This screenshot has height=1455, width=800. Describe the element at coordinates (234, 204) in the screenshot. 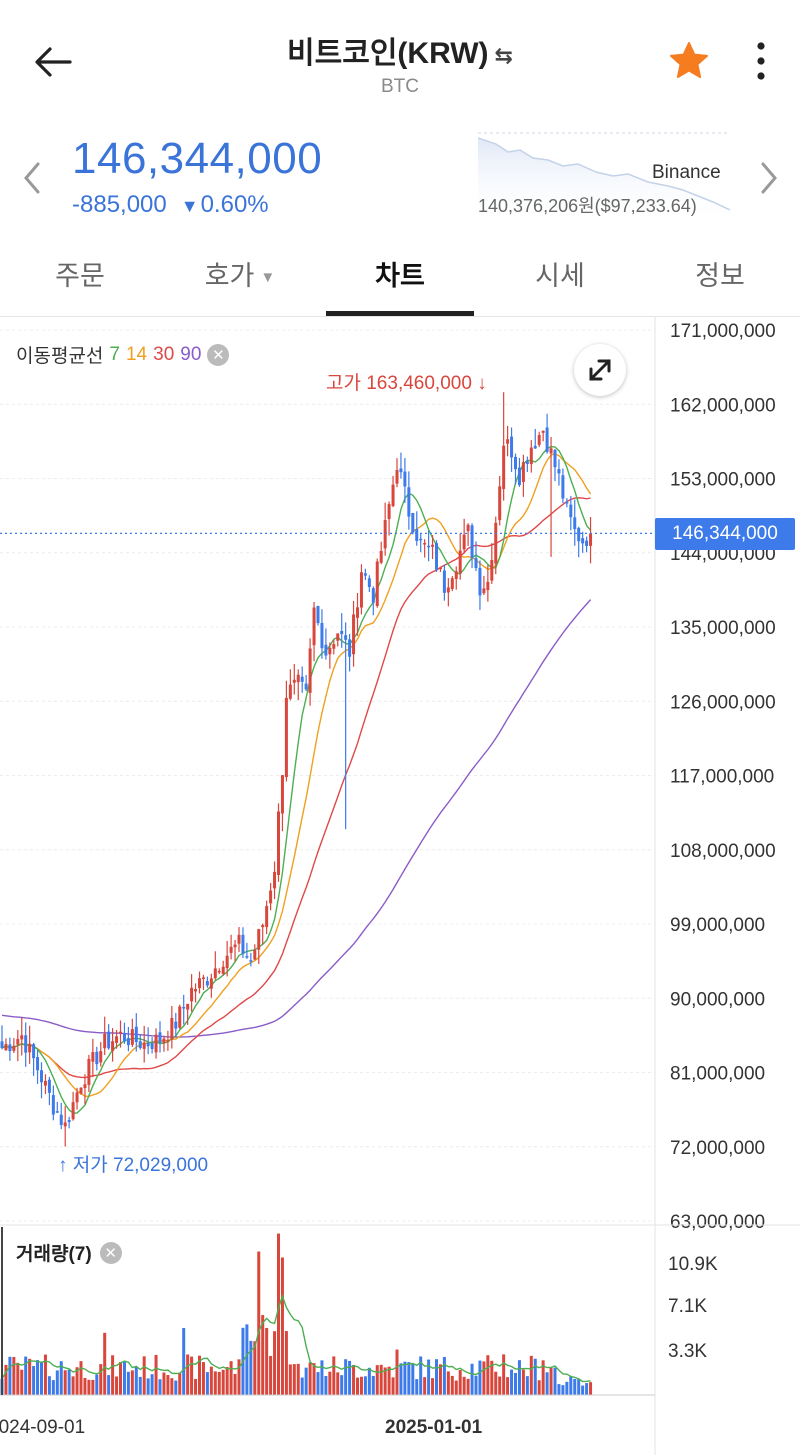

I see `change-rate: 0.60%` at that location.